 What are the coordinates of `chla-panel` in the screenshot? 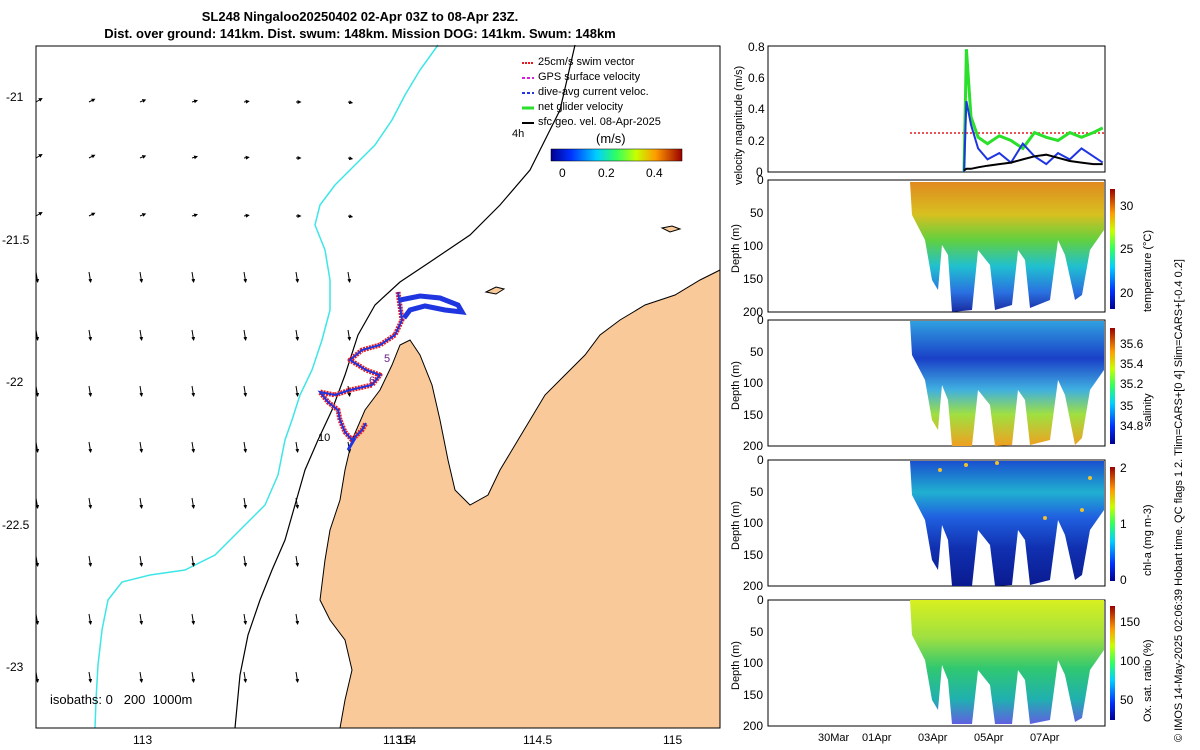 It's located at (941, 523).